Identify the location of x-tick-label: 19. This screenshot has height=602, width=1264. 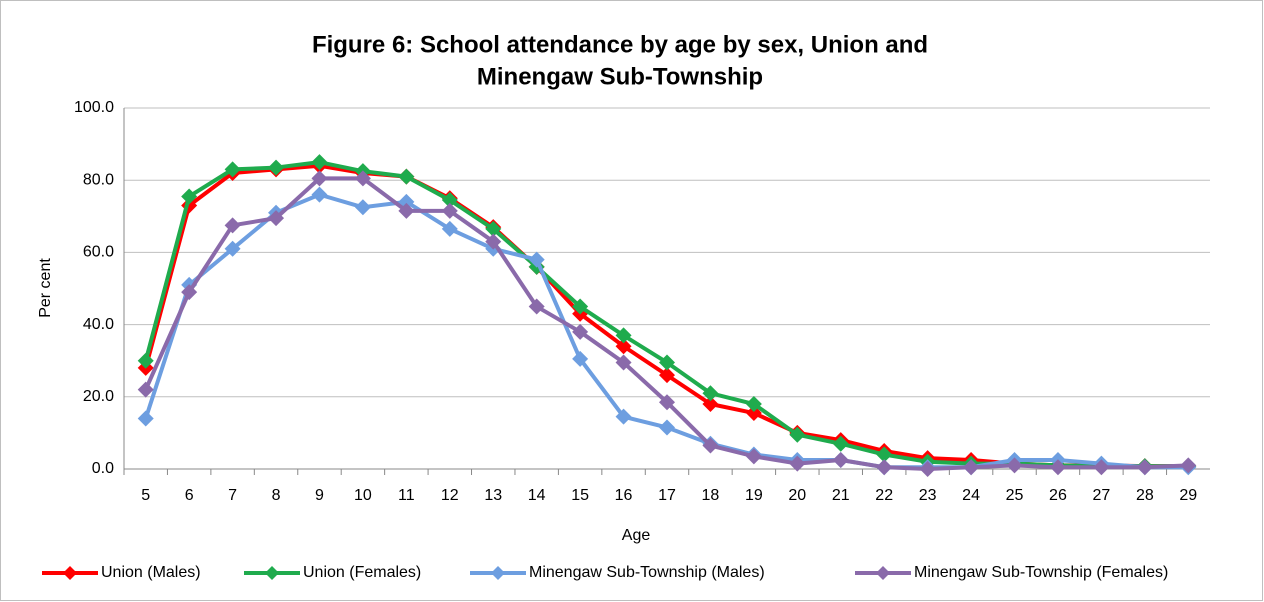
(754, 495).